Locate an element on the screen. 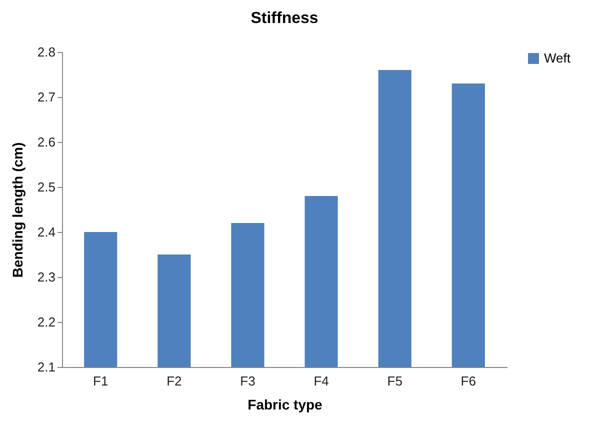 This screenshot has width=601, height=433. x-tick-label: F3 is located at coordinates (248, 381).